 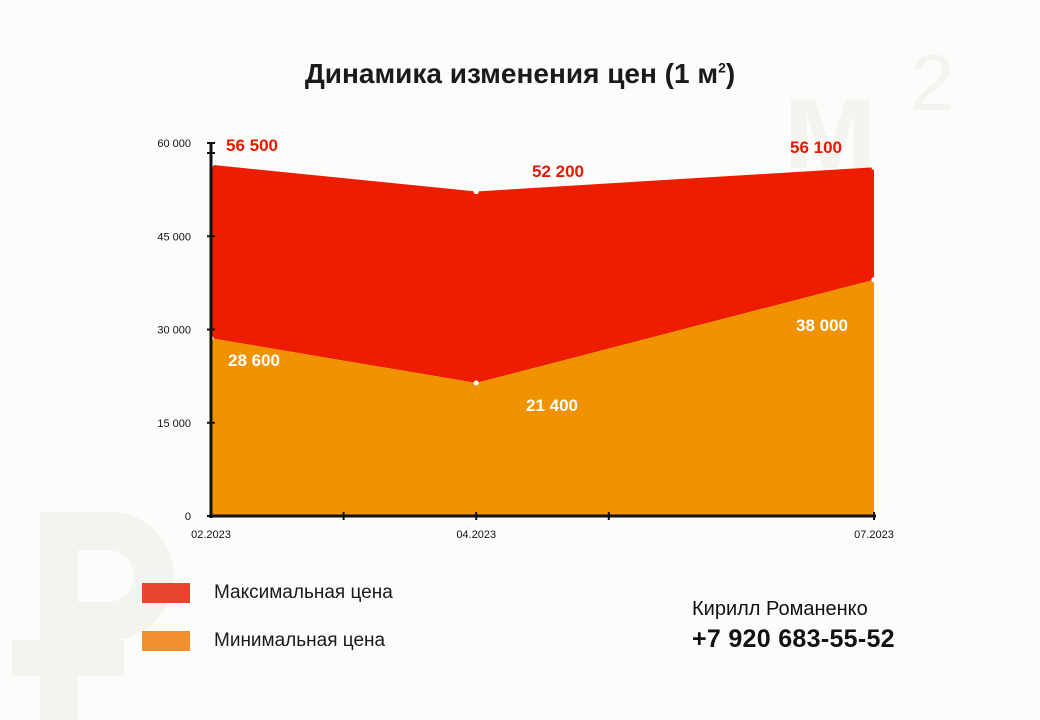 I want to click on x-tick-label: 02.2023, so click(x=211, y=535).